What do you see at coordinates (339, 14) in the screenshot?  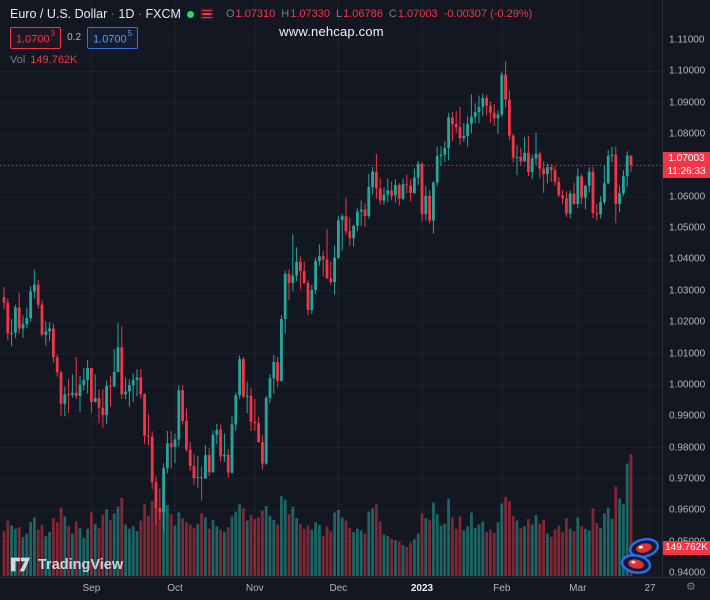 I see `low-label: L` at bounding box center [339, 14].